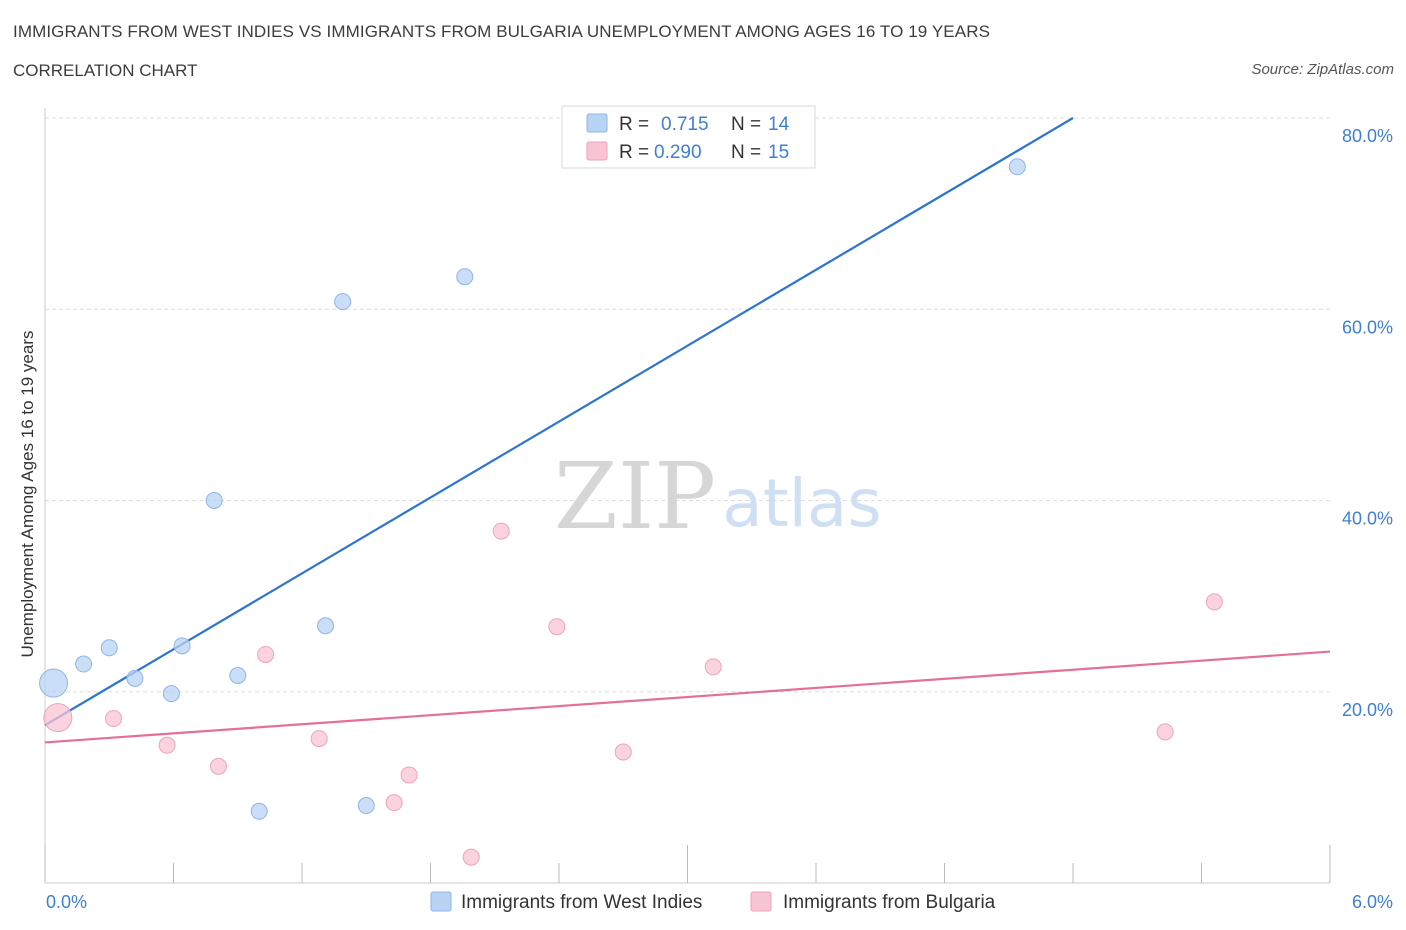 The height and width of the screenshot is (930, 1406). I want to click on legend-n-value: 14, so click(779, 124).